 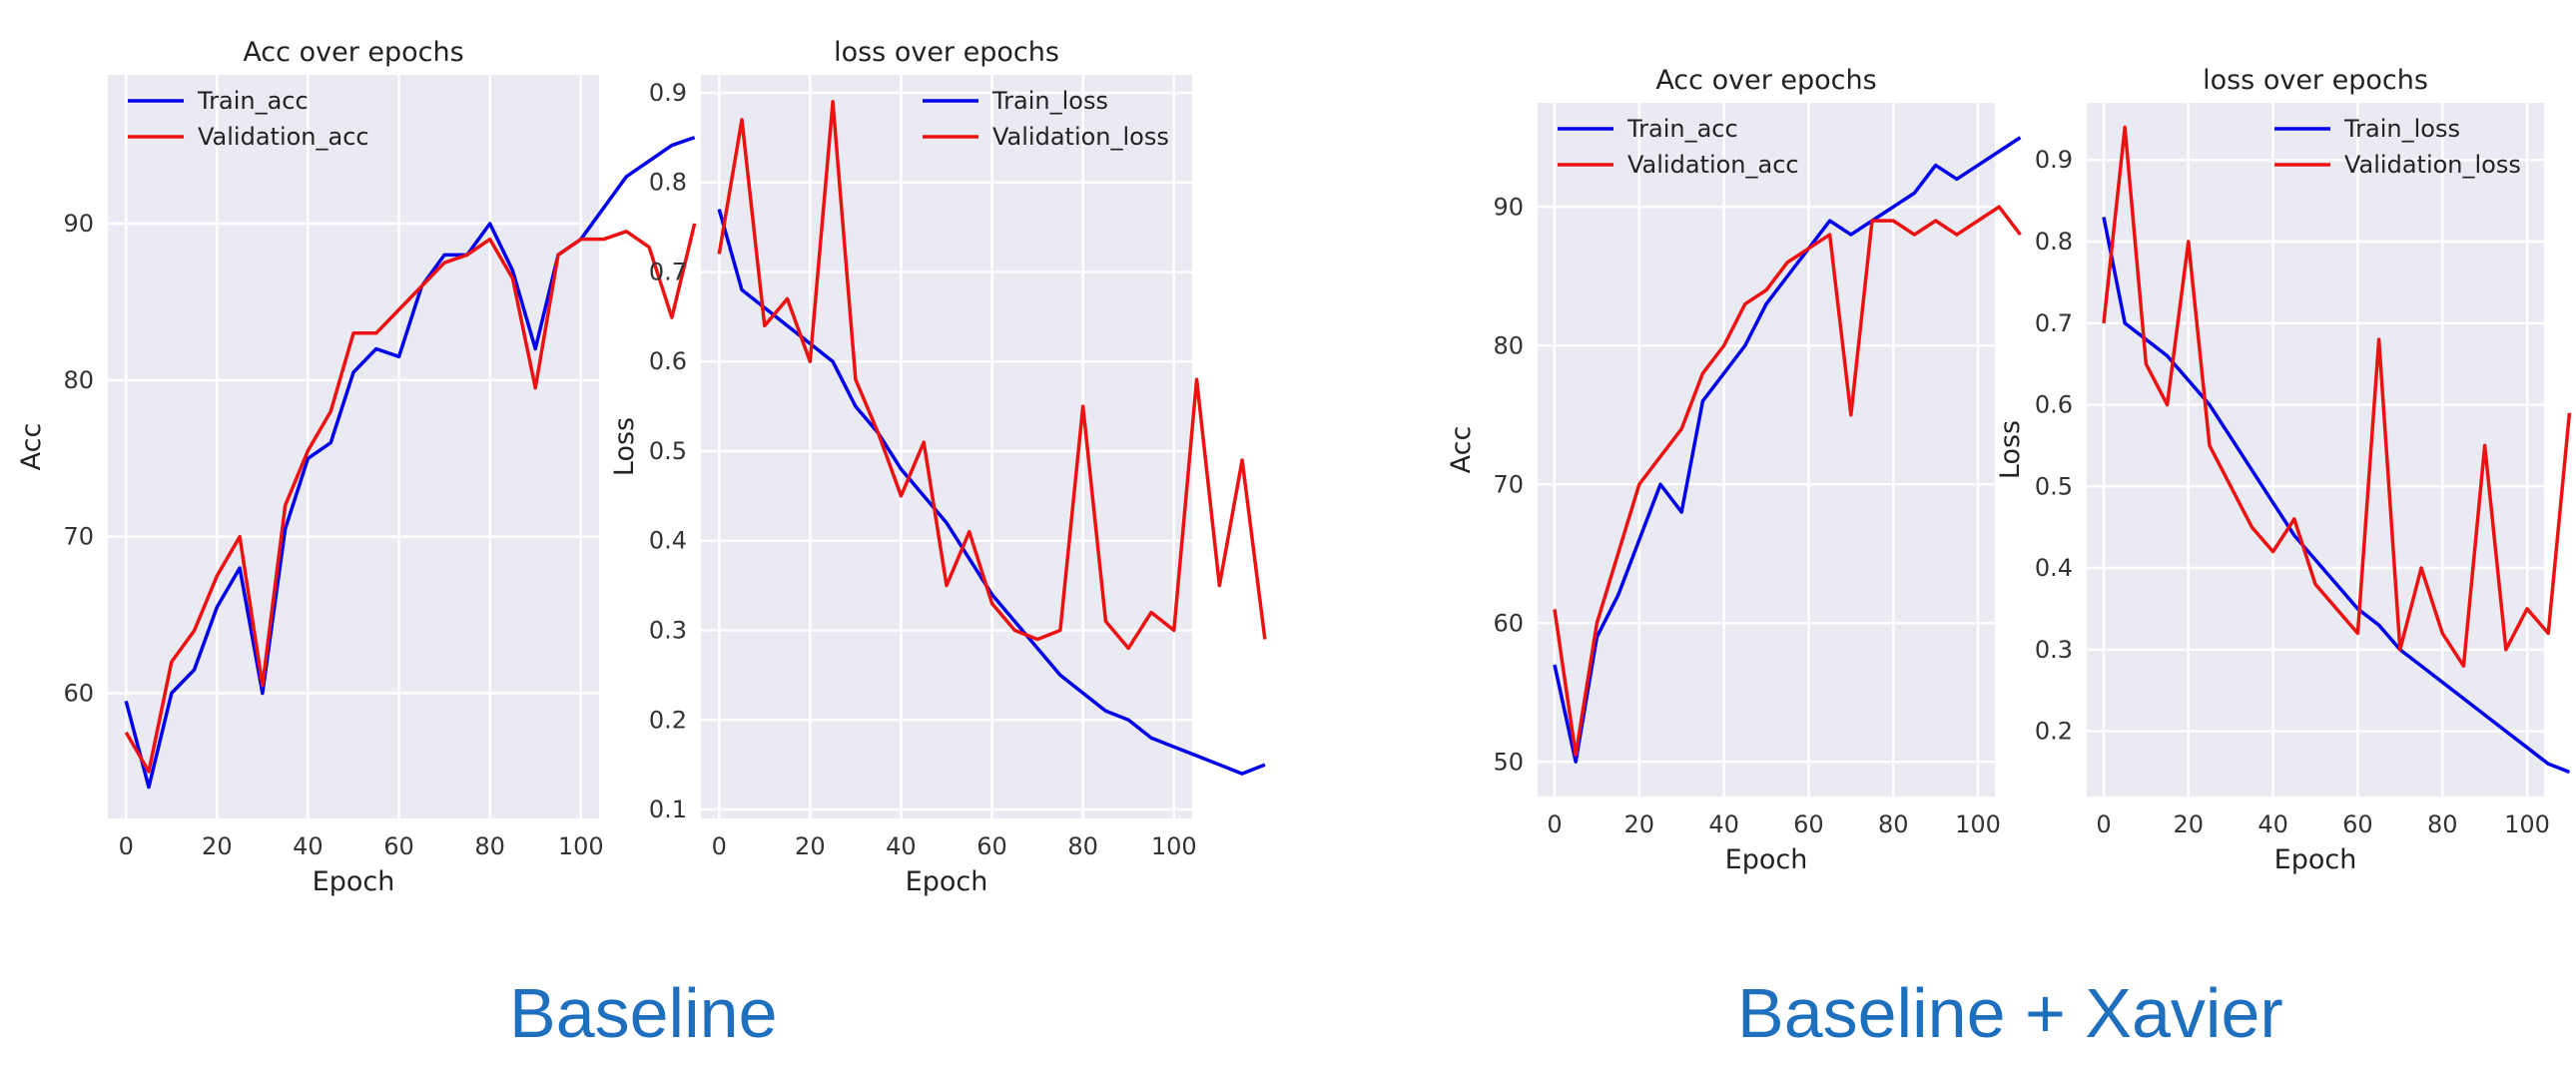 I want to click on y-tick-label: 0.1, so click(x=668, y=809).